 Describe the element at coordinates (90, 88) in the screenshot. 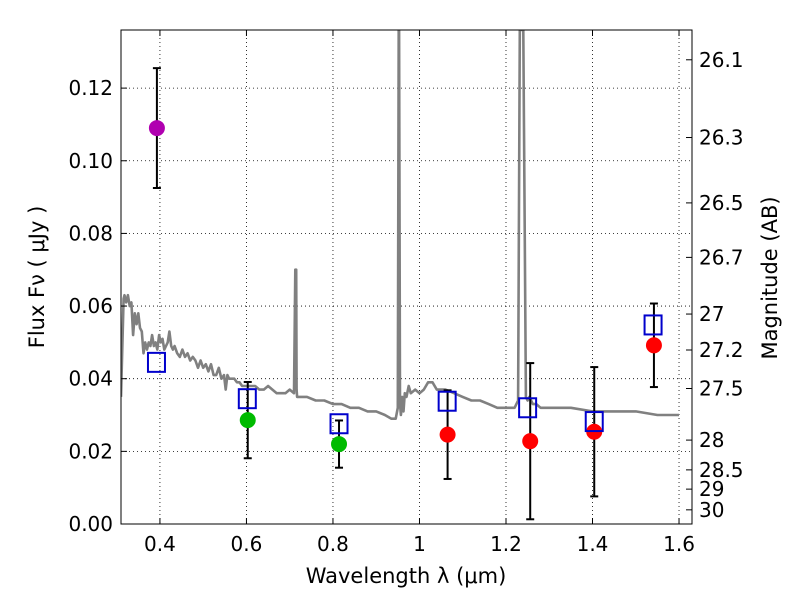

I see `y-tick-label: 0.12` at that location.